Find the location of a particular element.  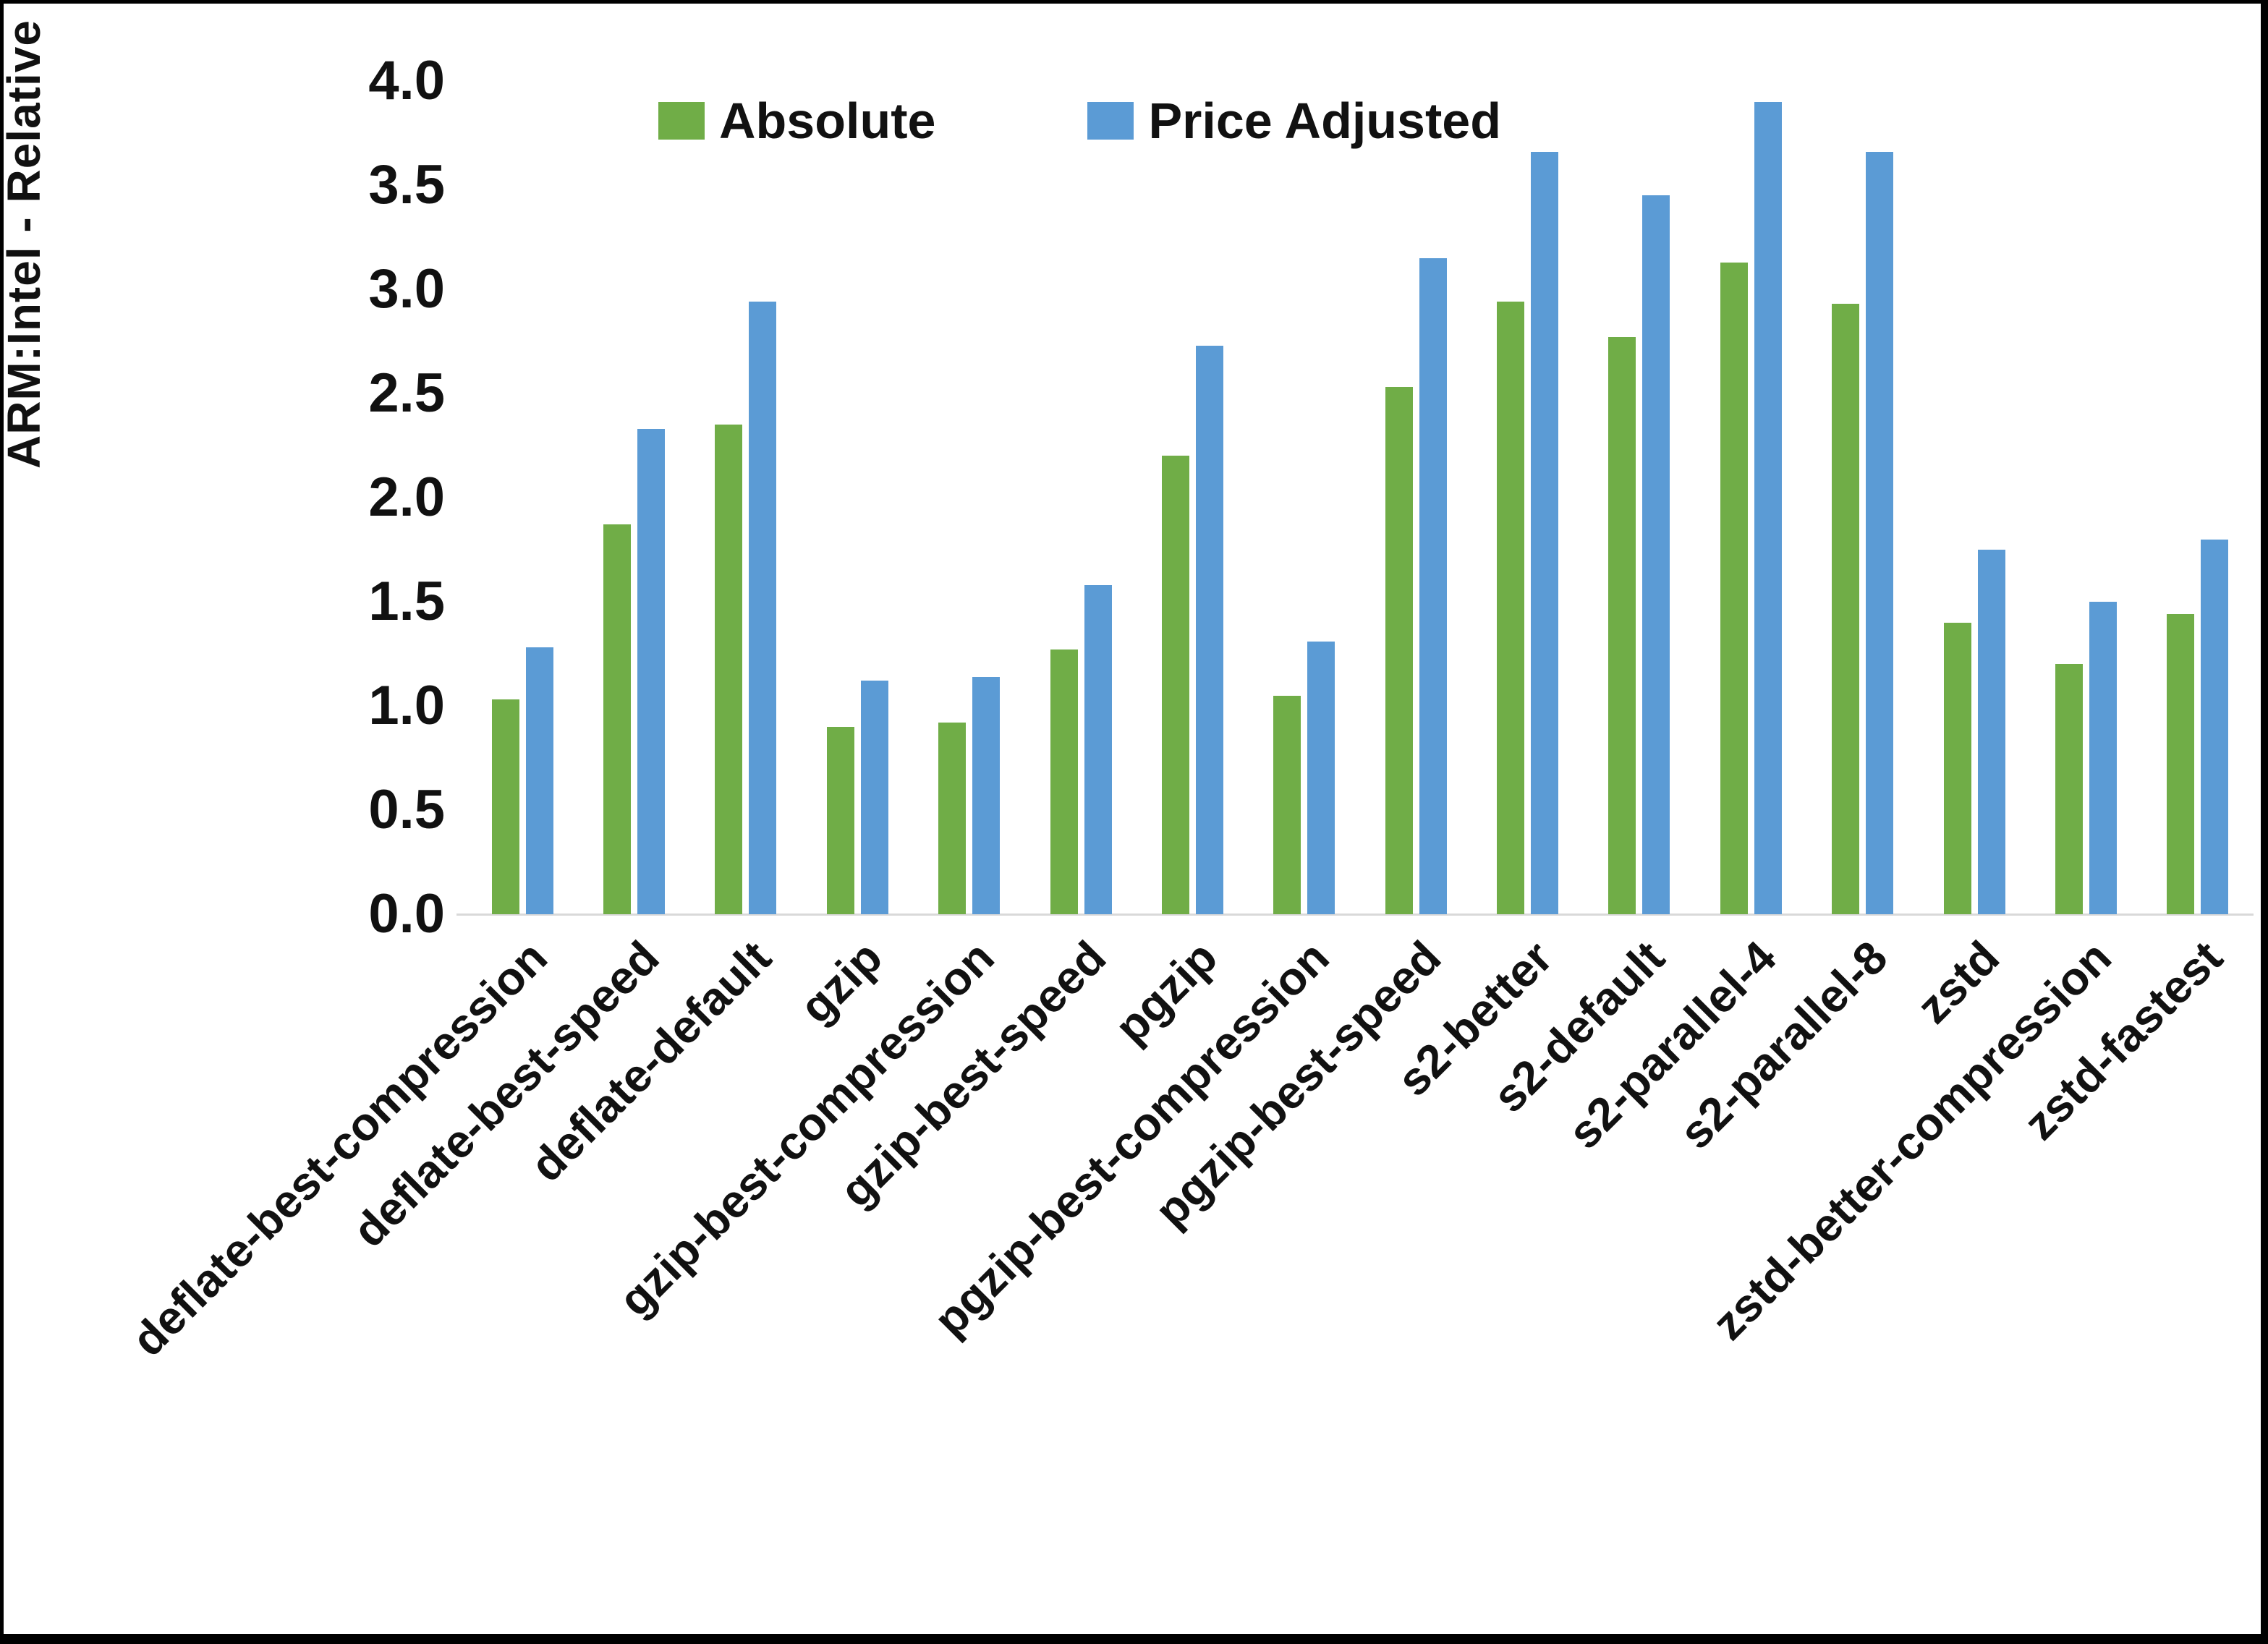

bar-price-adjusted-gzip is located at coordinates (874, 797).